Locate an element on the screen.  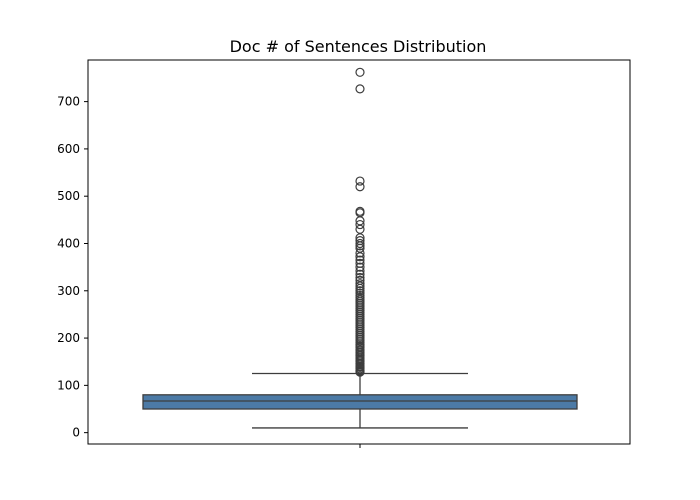
iqr-box is located at coordinates (360, 402).